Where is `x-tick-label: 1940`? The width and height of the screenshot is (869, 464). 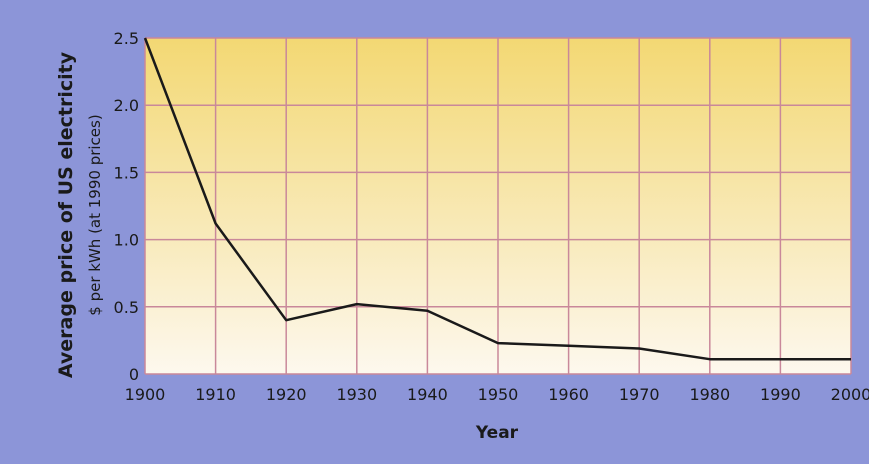 x-tick-label: 1940 is located at coordinates (427, 394).